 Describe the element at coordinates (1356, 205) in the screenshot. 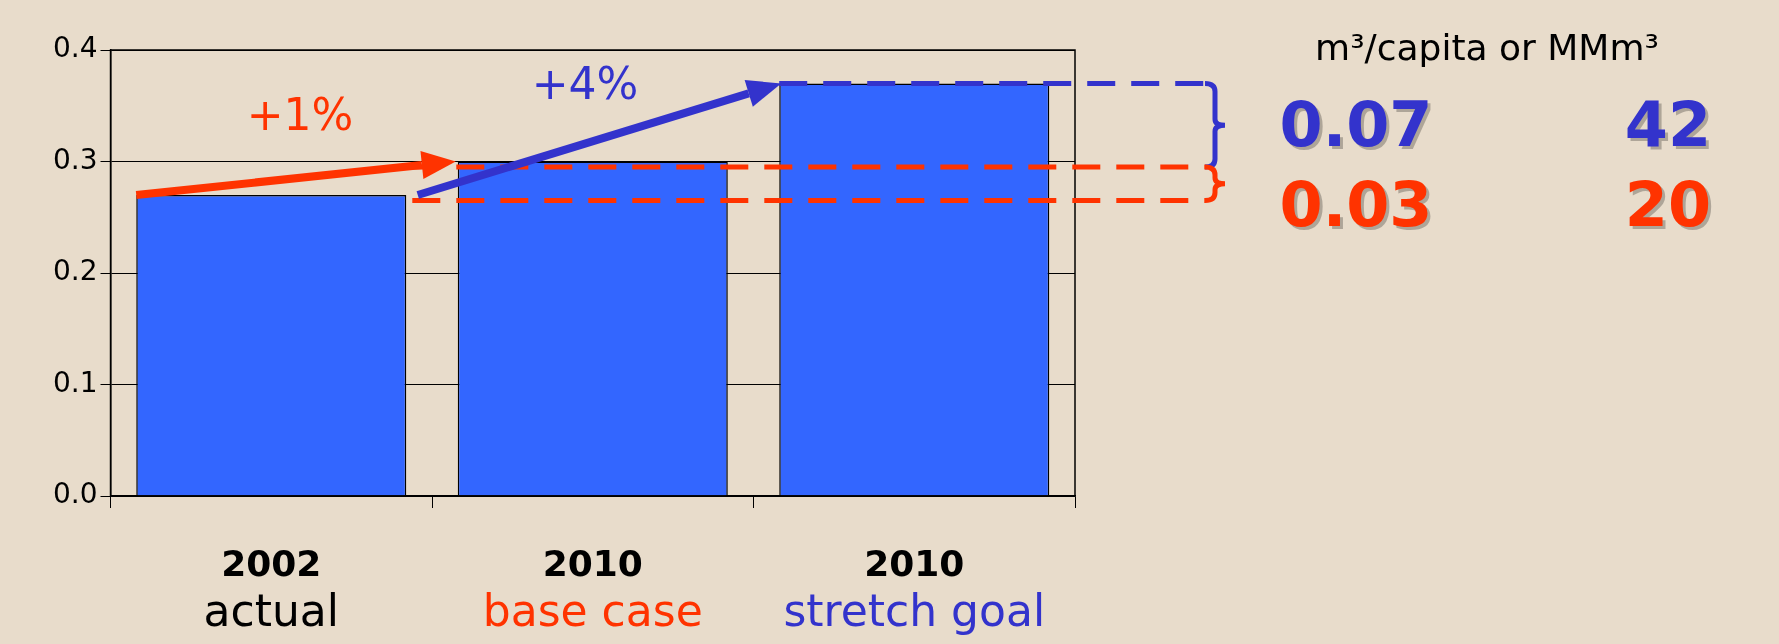

I see `text: 0.03` at that location.